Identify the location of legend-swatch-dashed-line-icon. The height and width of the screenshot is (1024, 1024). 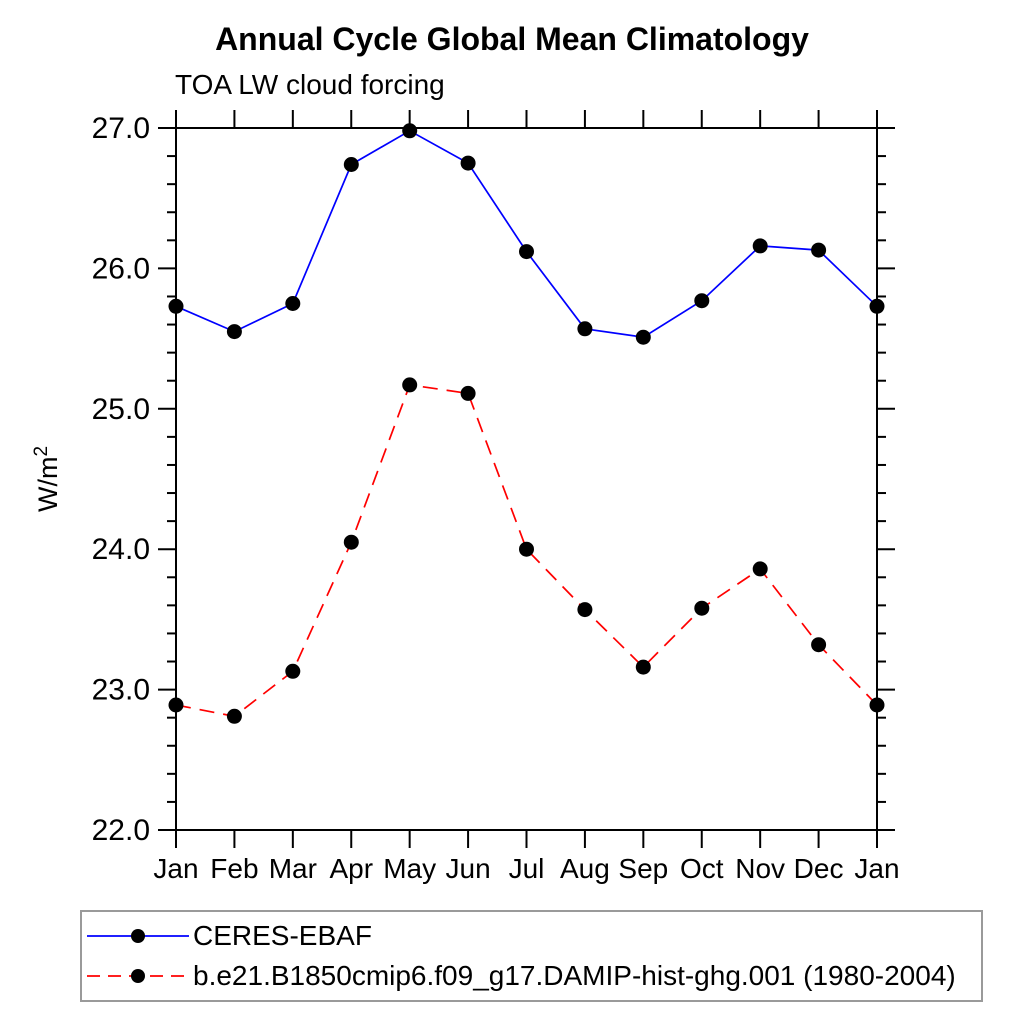
(138, 976).